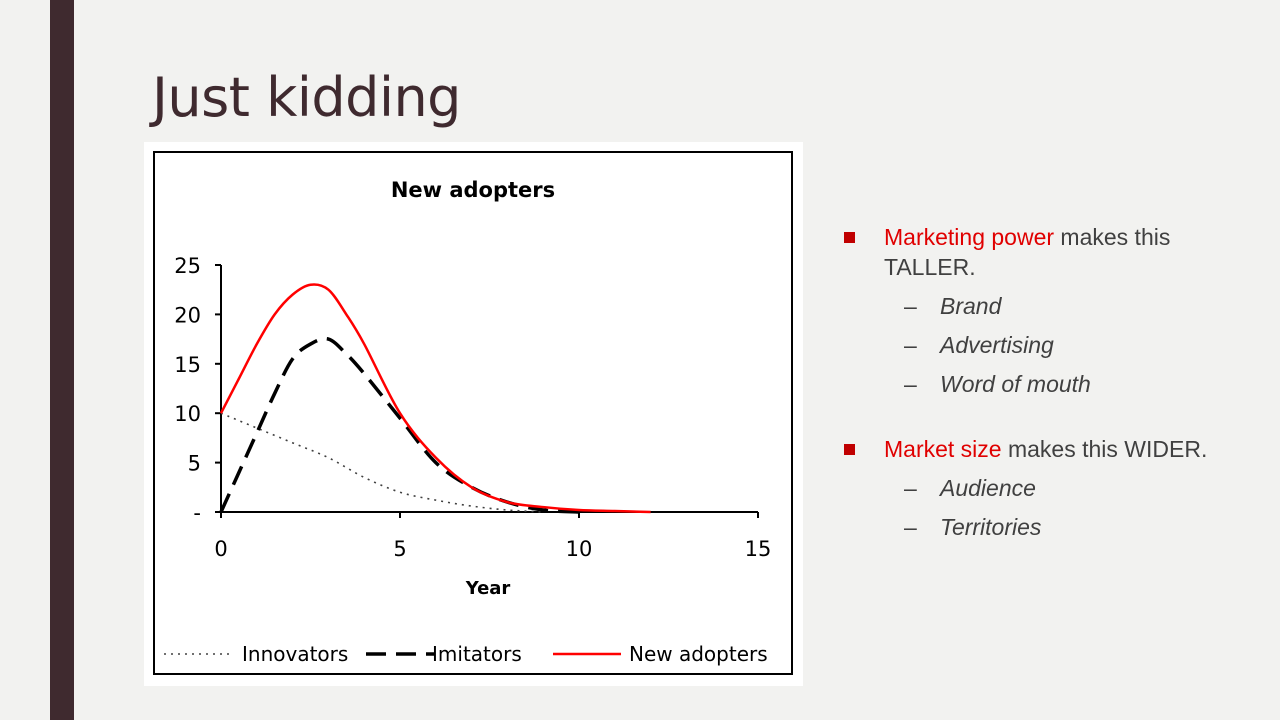 This screenshot has width=1280, height=720. I want to click on chart-legend: Innovators Imitators New adopters, so click(466, 654).